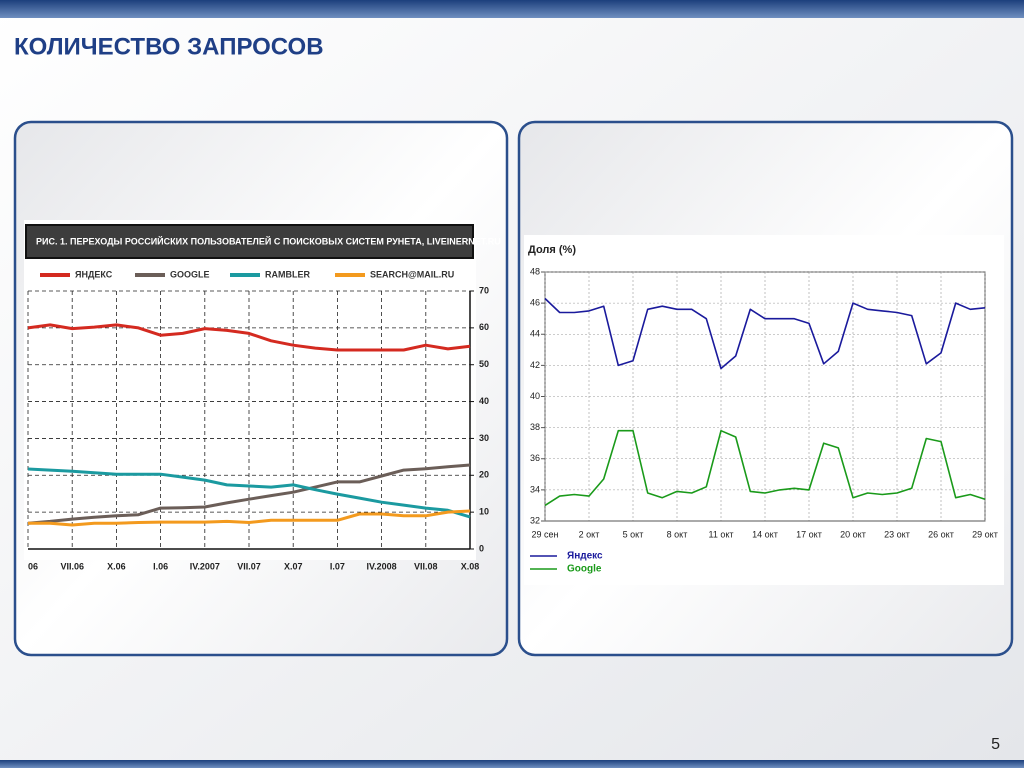 The height and width of the screenshot is (768, 1024). I want to click on legend-label: SEARCH@MAIL.RU, so click(412, 274).